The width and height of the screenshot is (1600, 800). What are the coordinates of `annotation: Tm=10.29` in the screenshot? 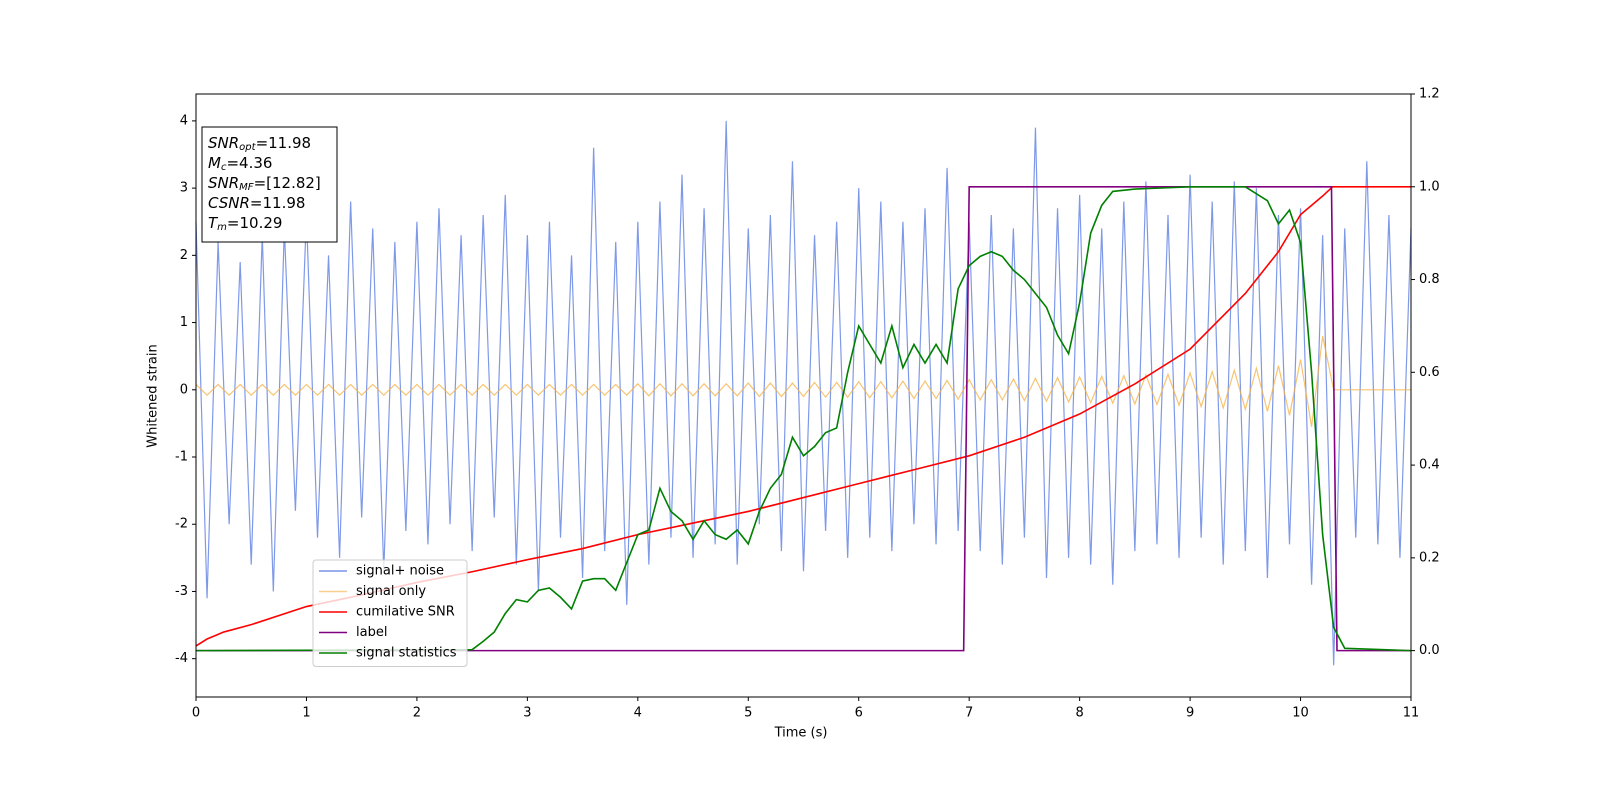 It's located at (245, 224).